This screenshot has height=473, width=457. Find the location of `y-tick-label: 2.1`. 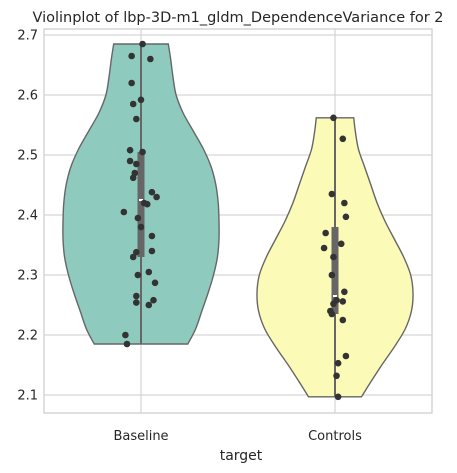

y-tick-label: 2.1 is located at coordinates (27, 396).